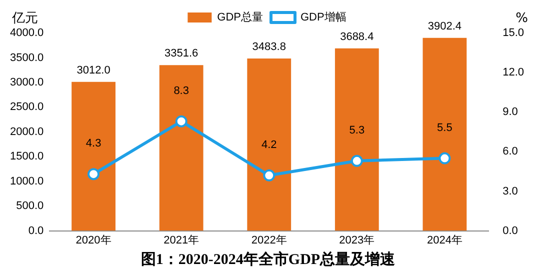 Image resolution: width=536 pixels, height=279 pixels. What do you see at coordinates (182, 240) in the screenshot?
I see `x-tick-label: 2021年` at bounding box center [182, 240].